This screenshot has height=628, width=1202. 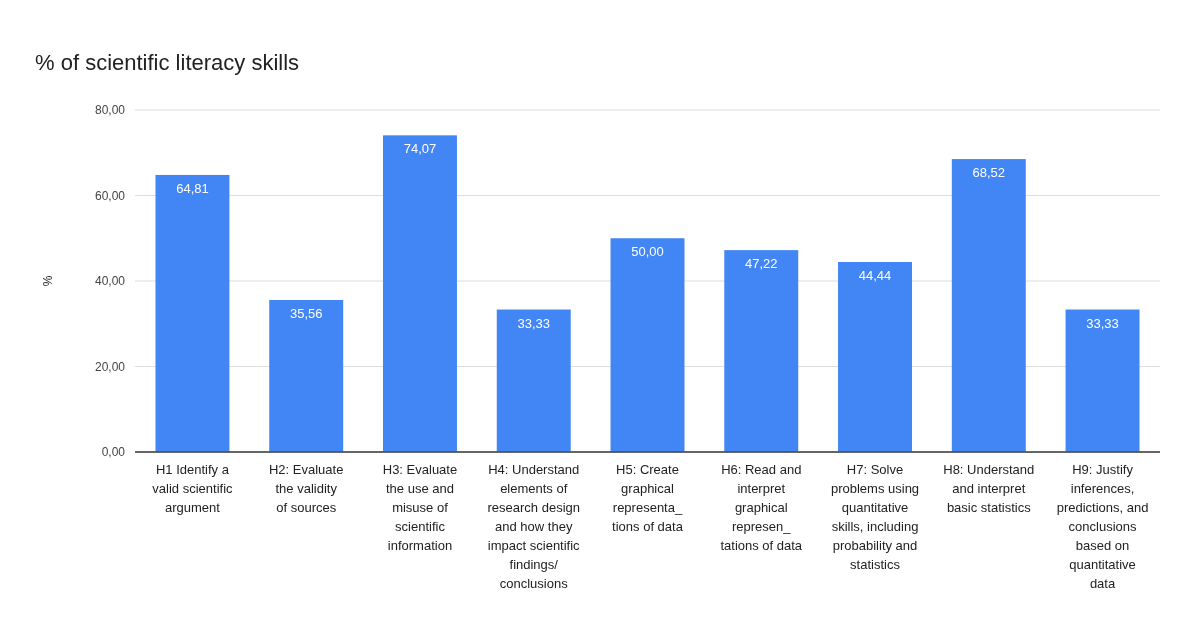 What do you see at coordinates (193, 488) in the screenshot?
I see `x-tick-label: H1 Identify a valid scientific argument` at bounding box center [193, 488].